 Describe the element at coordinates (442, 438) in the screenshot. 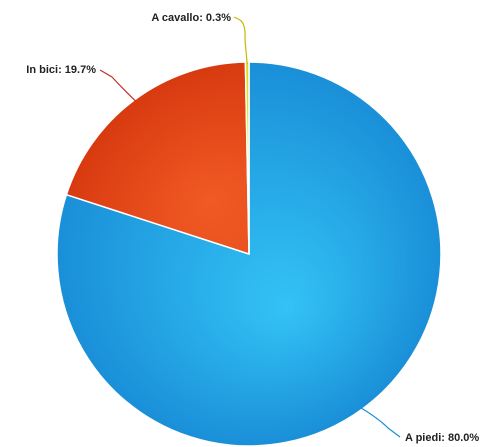

I see `slice-label-a-piedi: A piedi: 80.0%` at that location.